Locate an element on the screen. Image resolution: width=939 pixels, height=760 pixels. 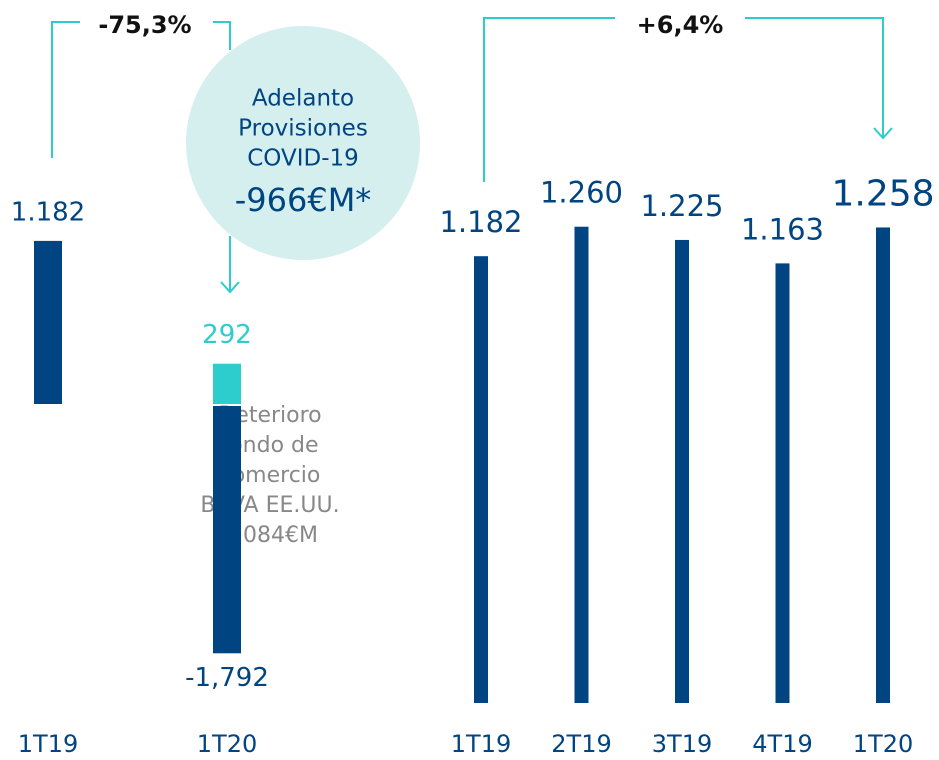
x-tick-label: 4T19 is located at coordinates (782, 744).